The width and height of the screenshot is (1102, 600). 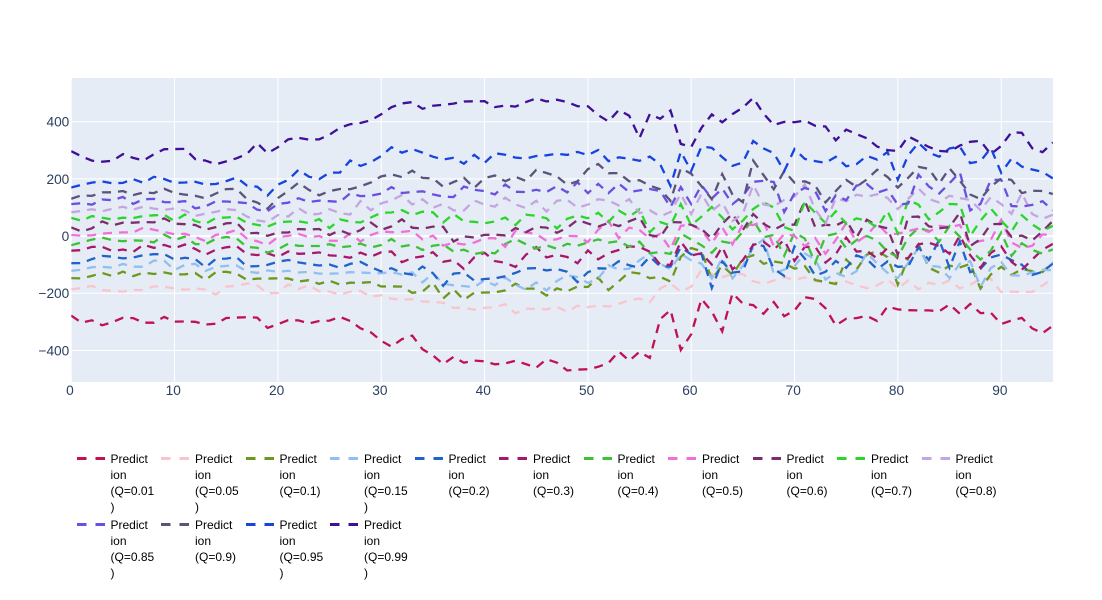 What do you see at coordinates (690, 390) in the screenshot?
I see `svg-text: 60` at bounding box center [690, 390].